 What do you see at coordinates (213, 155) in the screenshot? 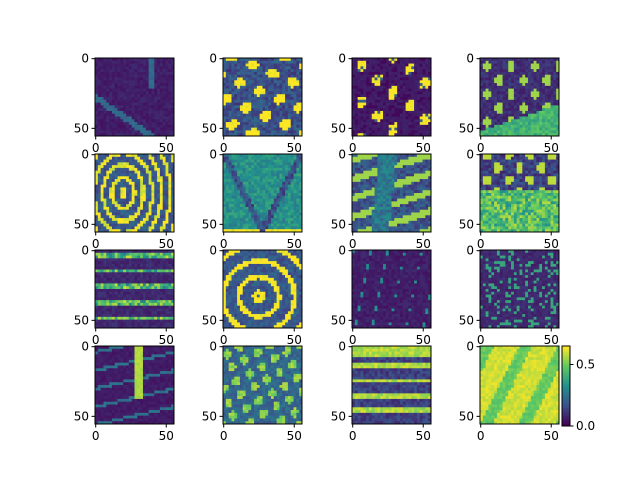
I see `y-tick-label: 0` at bounding box center [213, 155].